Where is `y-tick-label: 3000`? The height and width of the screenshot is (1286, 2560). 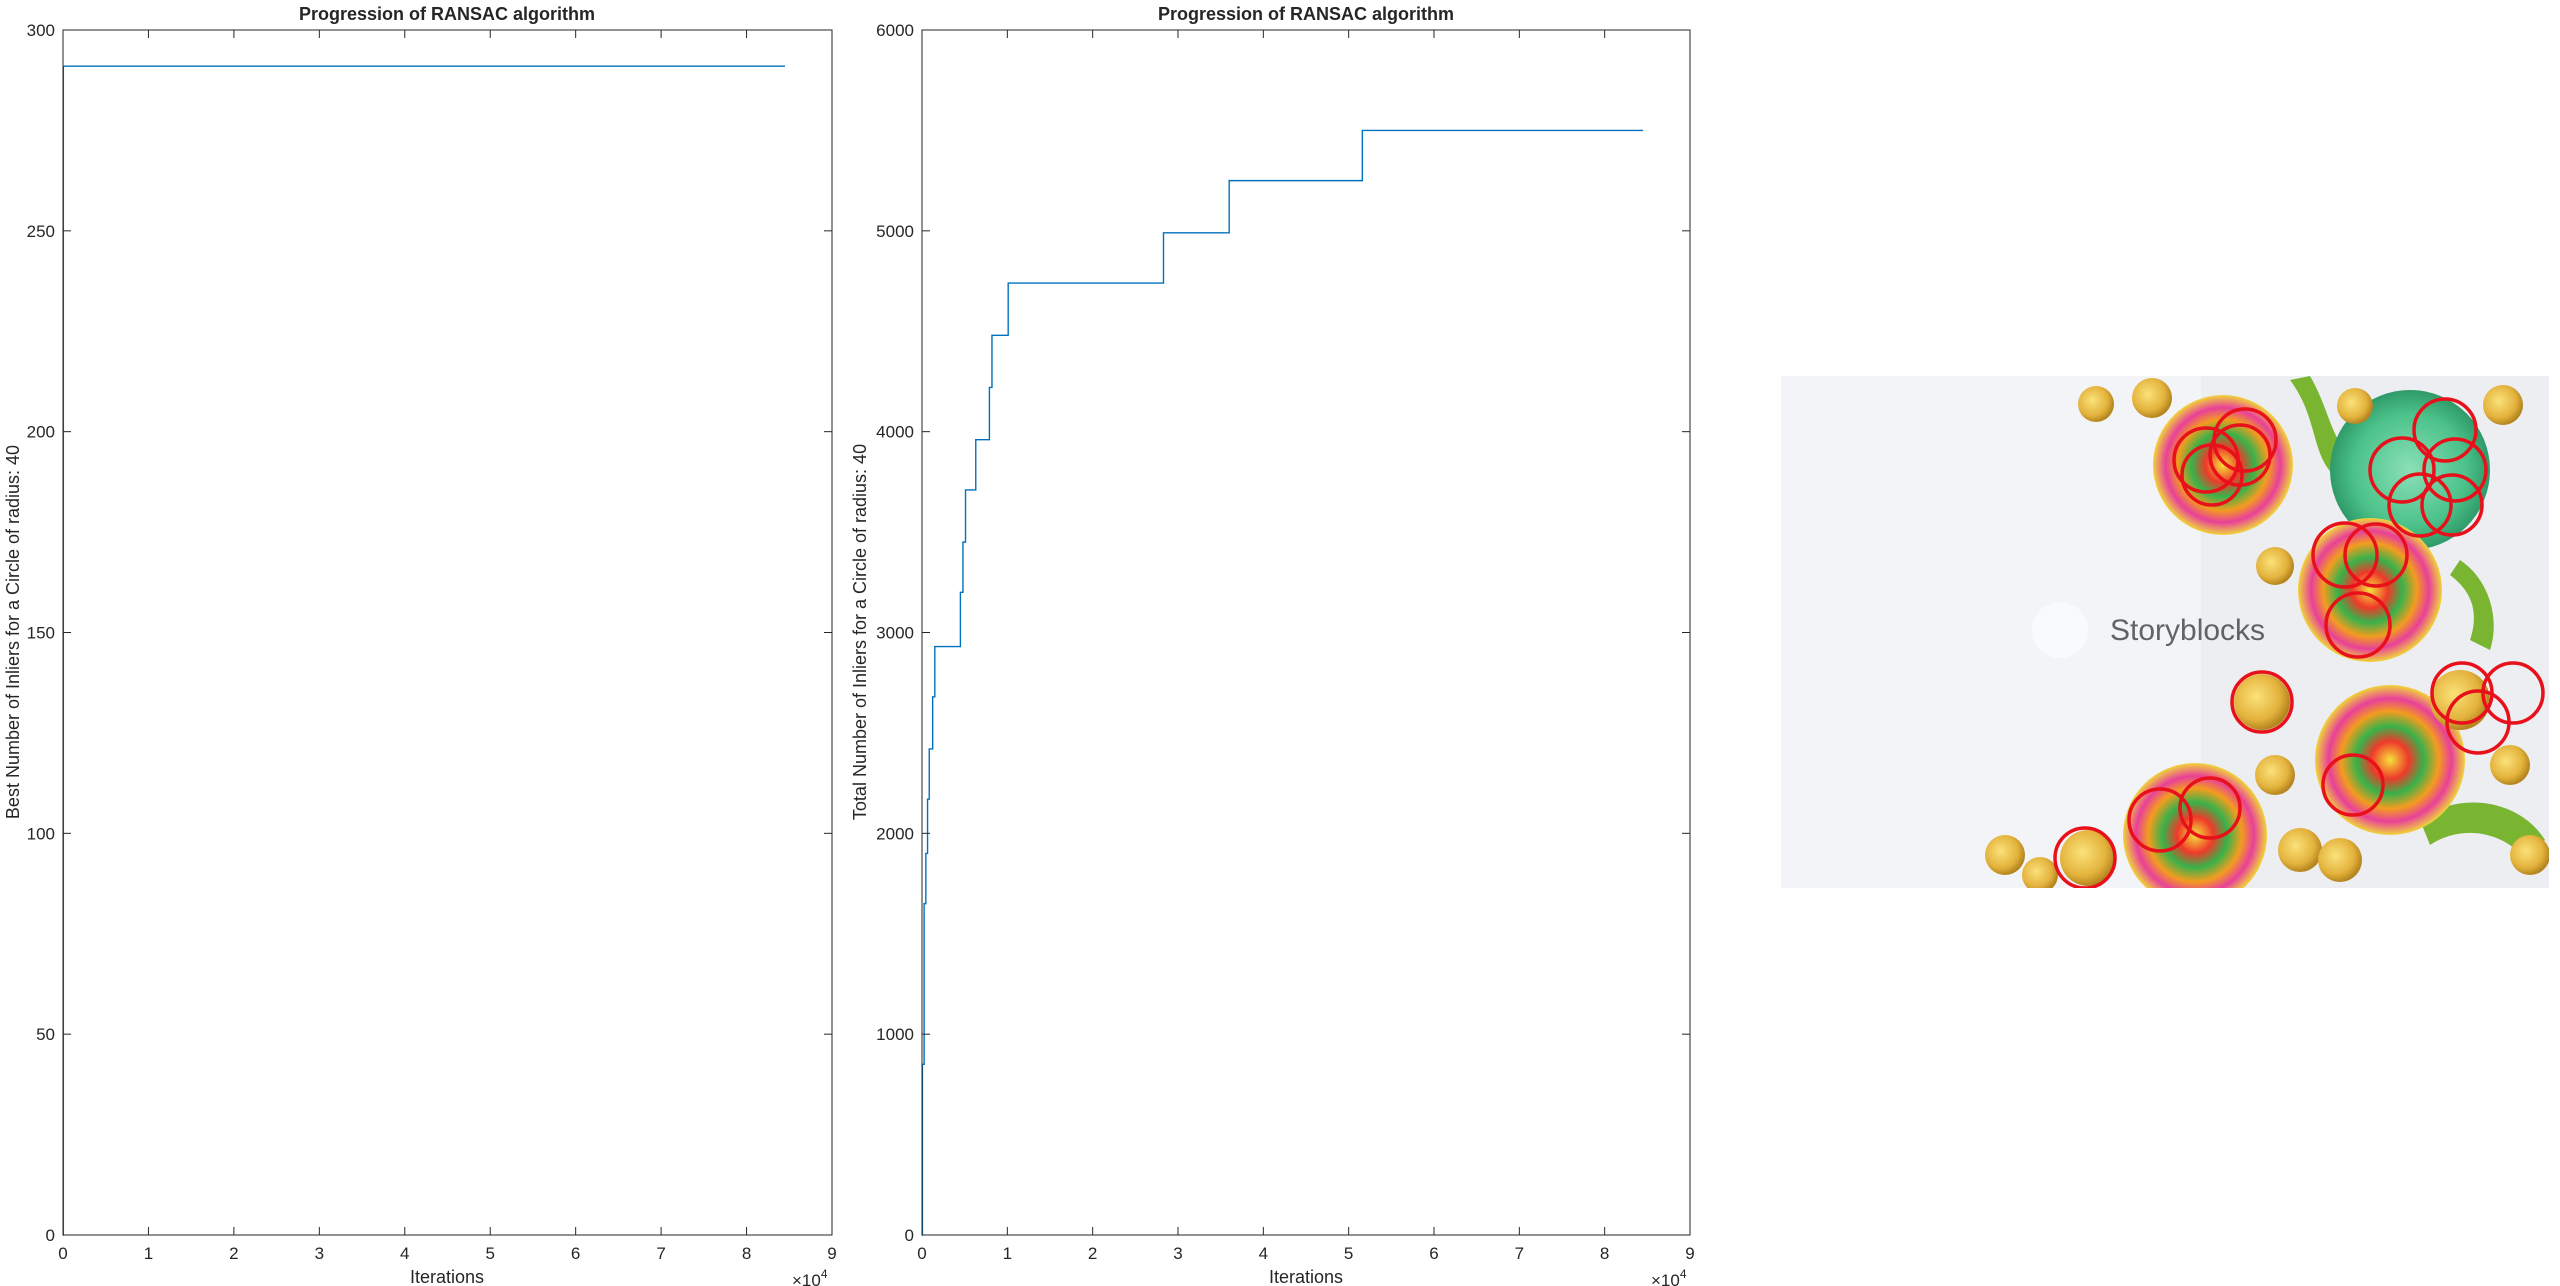
y-tick-label: 3000 is located at coordinates (895, 633).